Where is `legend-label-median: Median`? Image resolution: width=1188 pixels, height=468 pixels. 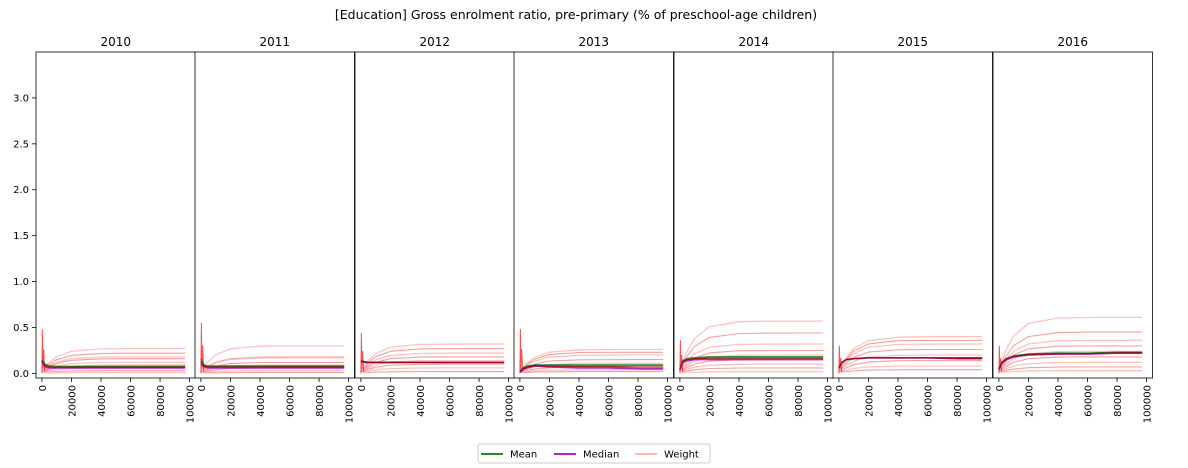
legend-label-median: Median is located at coordinates (601, 455).